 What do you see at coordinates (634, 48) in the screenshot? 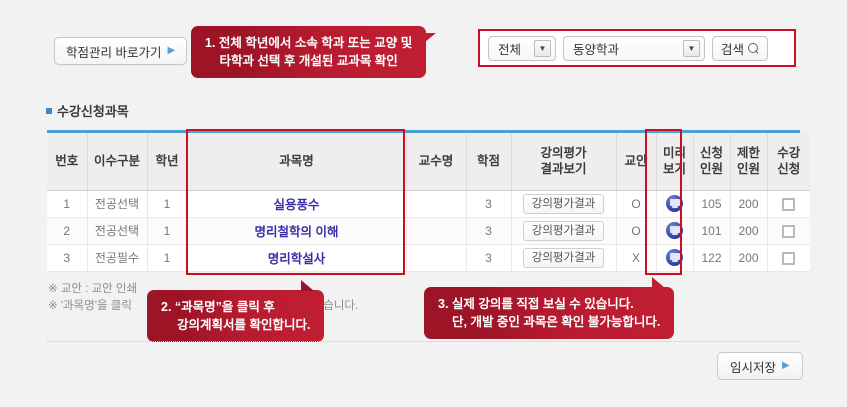
I see `department-select: 동양학과 ▼` at bounding box center [634, 48].